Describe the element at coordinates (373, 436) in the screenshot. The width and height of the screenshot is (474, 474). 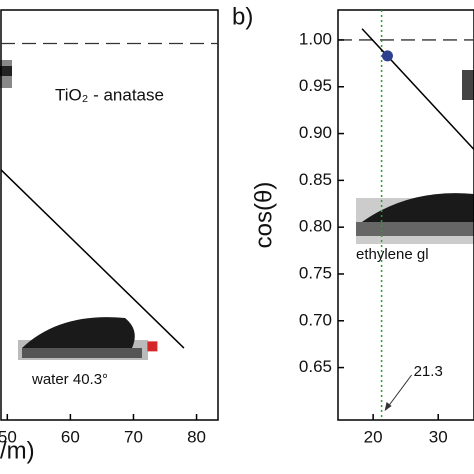
I see `x-tick-label: 20` at that location.